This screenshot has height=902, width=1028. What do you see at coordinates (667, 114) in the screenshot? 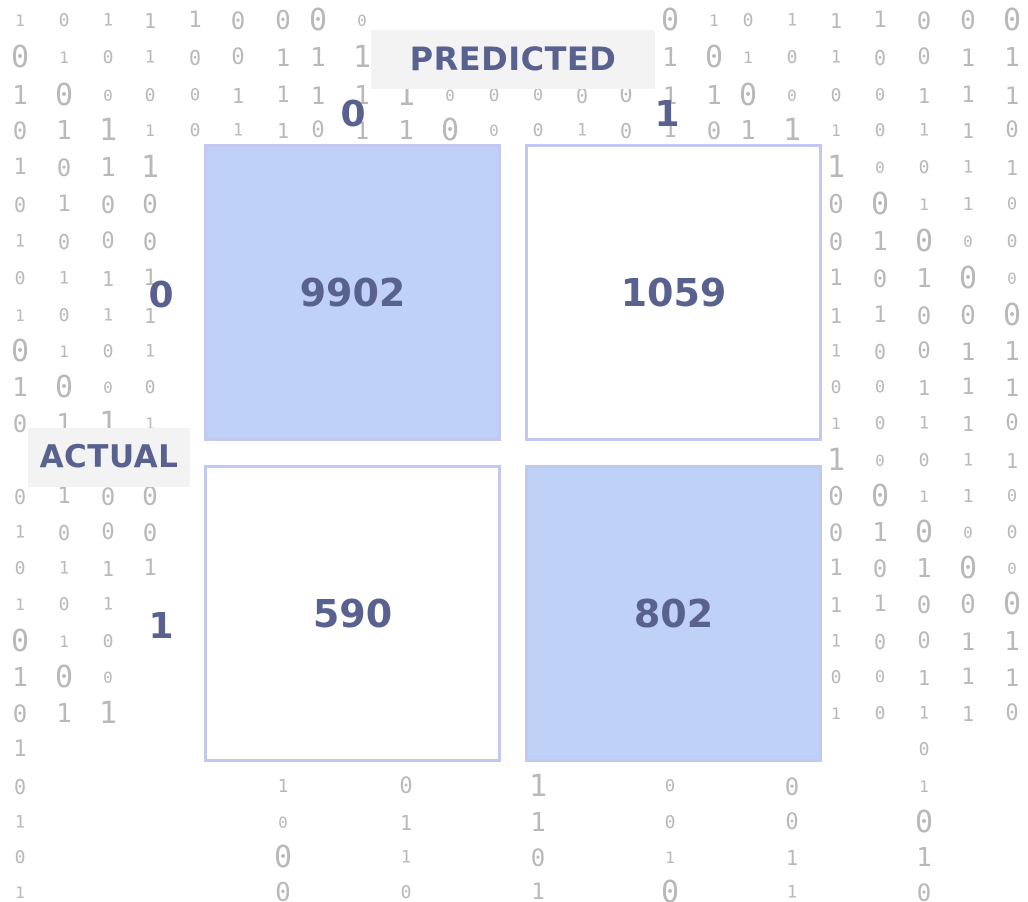
I see `x-tick-label-1: 1` at bounding box center [667, 114].